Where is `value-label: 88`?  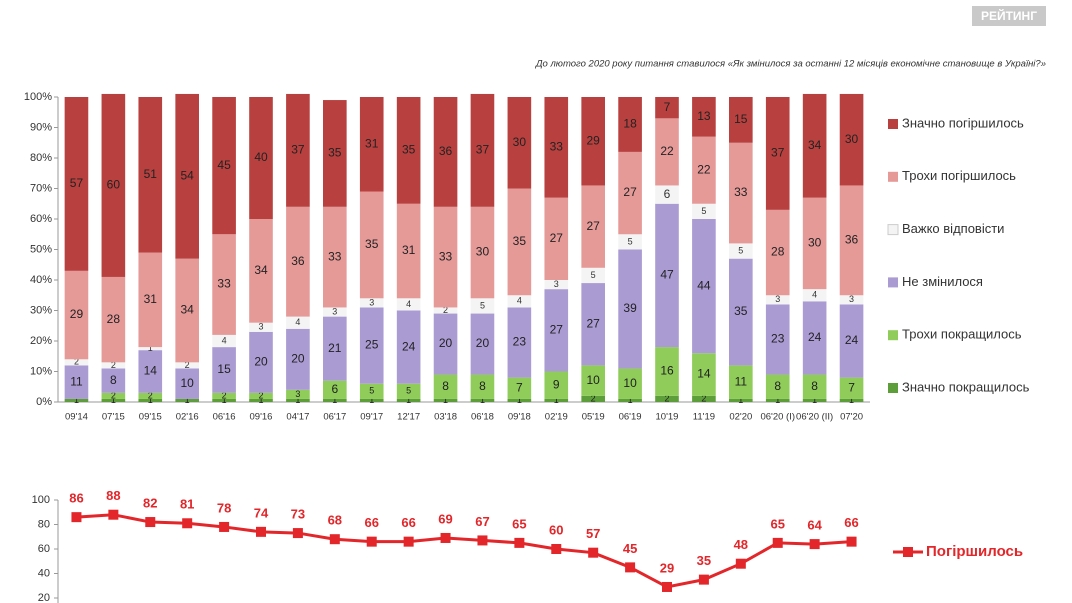 value-label: 88 is located at coordinates (113, 495).